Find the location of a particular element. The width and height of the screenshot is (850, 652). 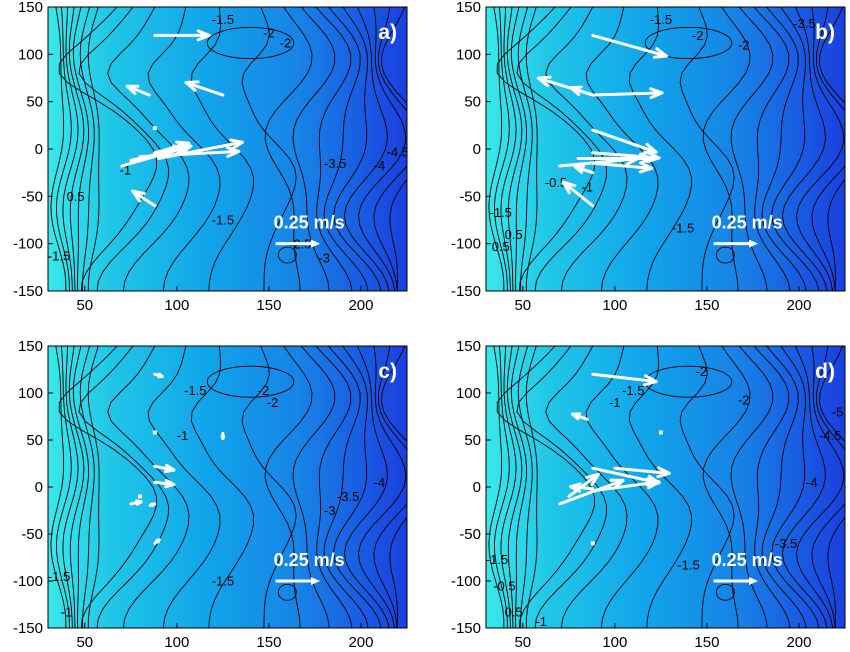

y-tick-label: -50 is located at coordinates (470, 196).